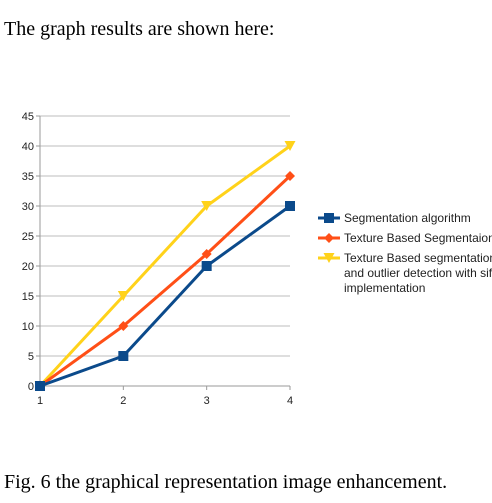 The height and width of the screenshot is (503, 492). What do you see at coordinates (206, 254) in the screenshot?
I see `data-point-s2-x3` at bounding box center [206, 254].